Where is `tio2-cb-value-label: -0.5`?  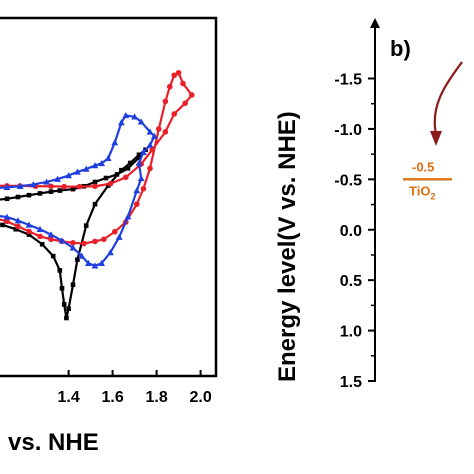 tio2-cb-value-label: -0.5 is located at coordinates (423, 166).